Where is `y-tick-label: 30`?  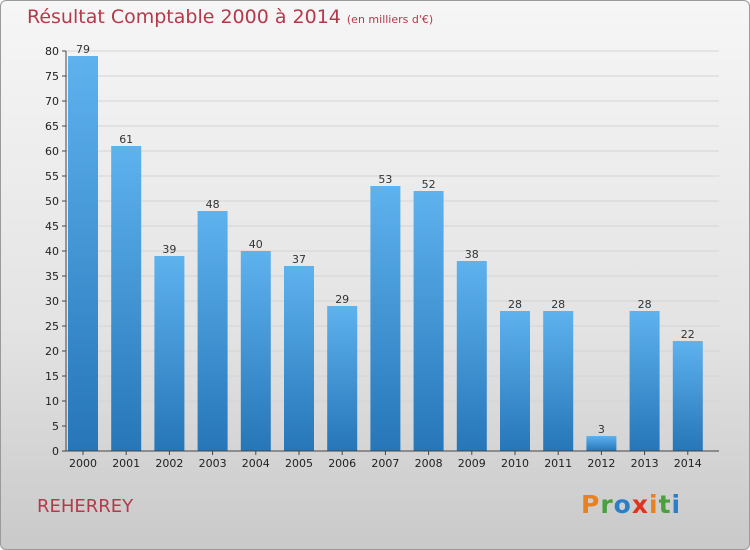
y-tick-label: 30 is located at coordinates (52, 301).